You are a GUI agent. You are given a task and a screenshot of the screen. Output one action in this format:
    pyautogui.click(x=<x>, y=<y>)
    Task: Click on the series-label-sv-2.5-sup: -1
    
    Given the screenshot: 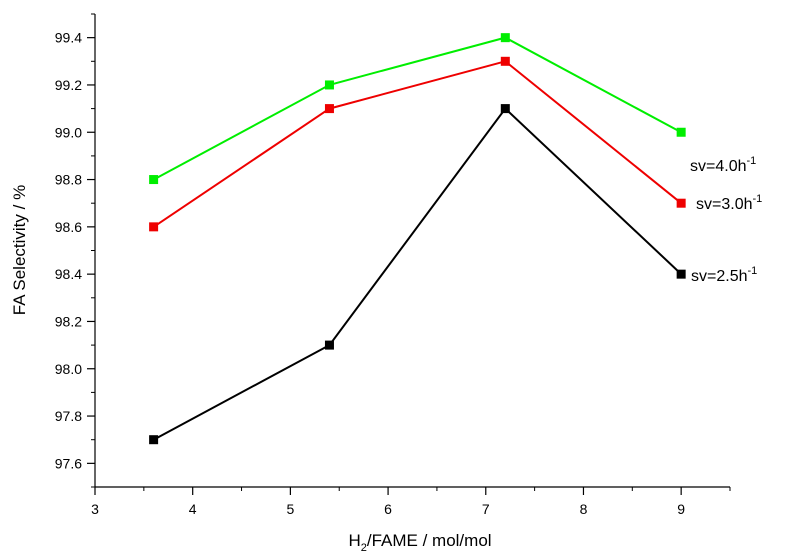 What is the action you would take?
    pyautogui.click(x=752, y=271)
    